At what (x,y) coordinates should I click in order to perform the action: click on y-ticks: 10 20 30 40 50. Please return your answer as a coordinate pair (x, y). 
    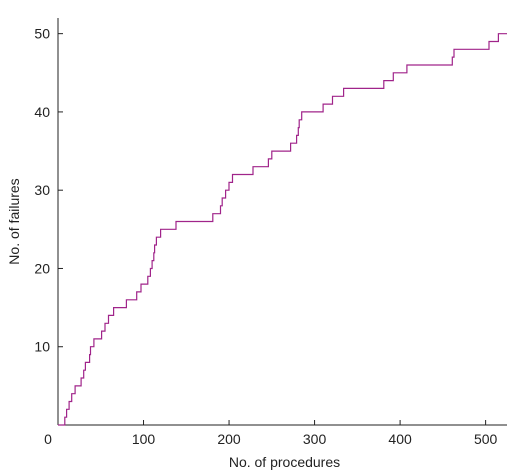
    Looking at the image, I should click on (48, 190).